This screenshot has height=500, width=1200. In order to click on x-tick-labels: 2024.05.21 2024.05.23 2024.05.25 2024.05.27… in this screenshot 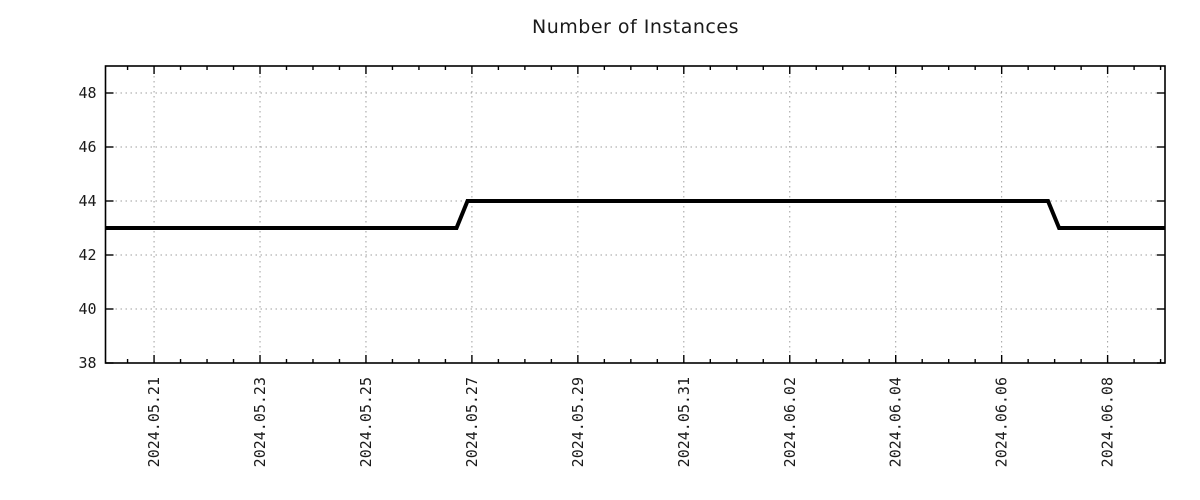, I will do `click(631, 422)`.